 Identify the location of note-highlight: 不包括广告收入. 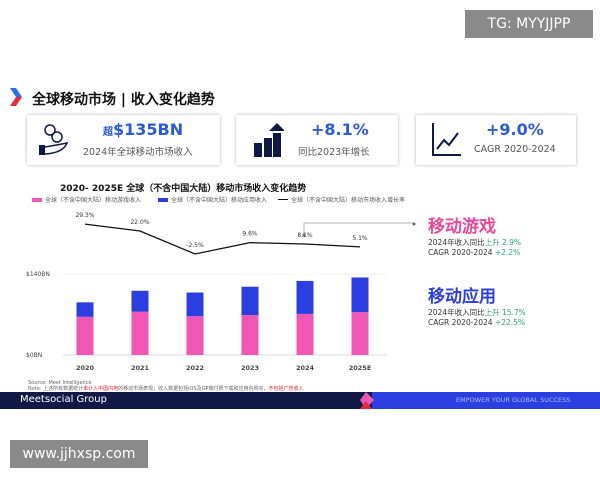
(286, 389).